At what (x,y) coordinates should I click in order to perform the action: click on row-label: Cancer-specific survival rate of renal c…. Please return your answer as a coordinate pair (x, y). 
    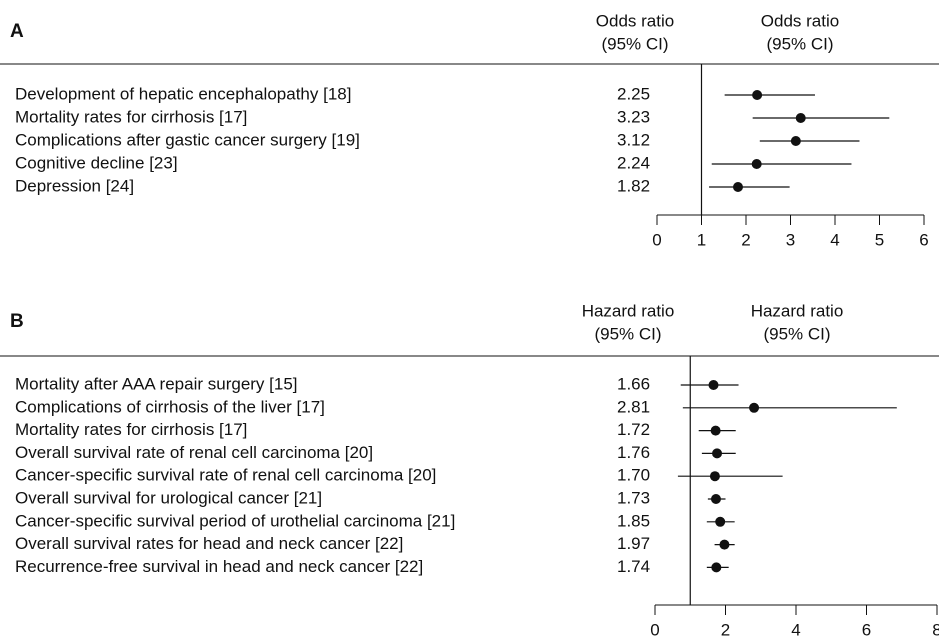
    Looking at the image, I should click on (225, 475).